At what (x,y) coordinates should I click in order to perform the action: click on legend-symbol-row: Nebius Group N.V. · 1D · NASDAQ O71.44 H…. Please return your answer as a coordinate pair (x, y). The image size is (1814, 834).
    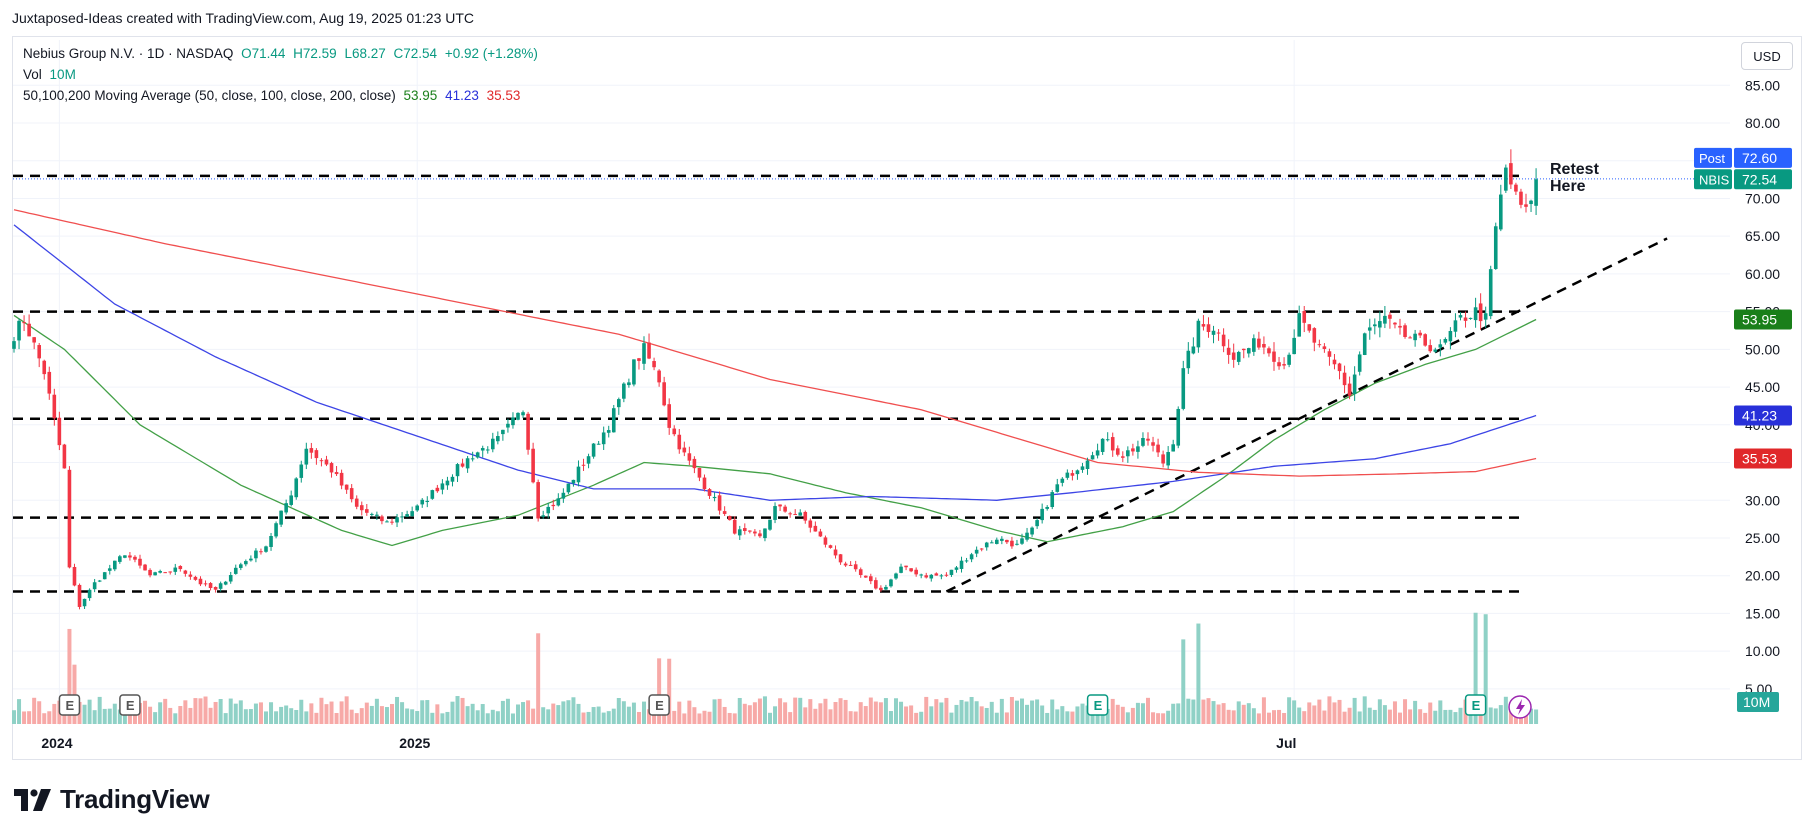
    Looking at the image, I should click on (282, 53).